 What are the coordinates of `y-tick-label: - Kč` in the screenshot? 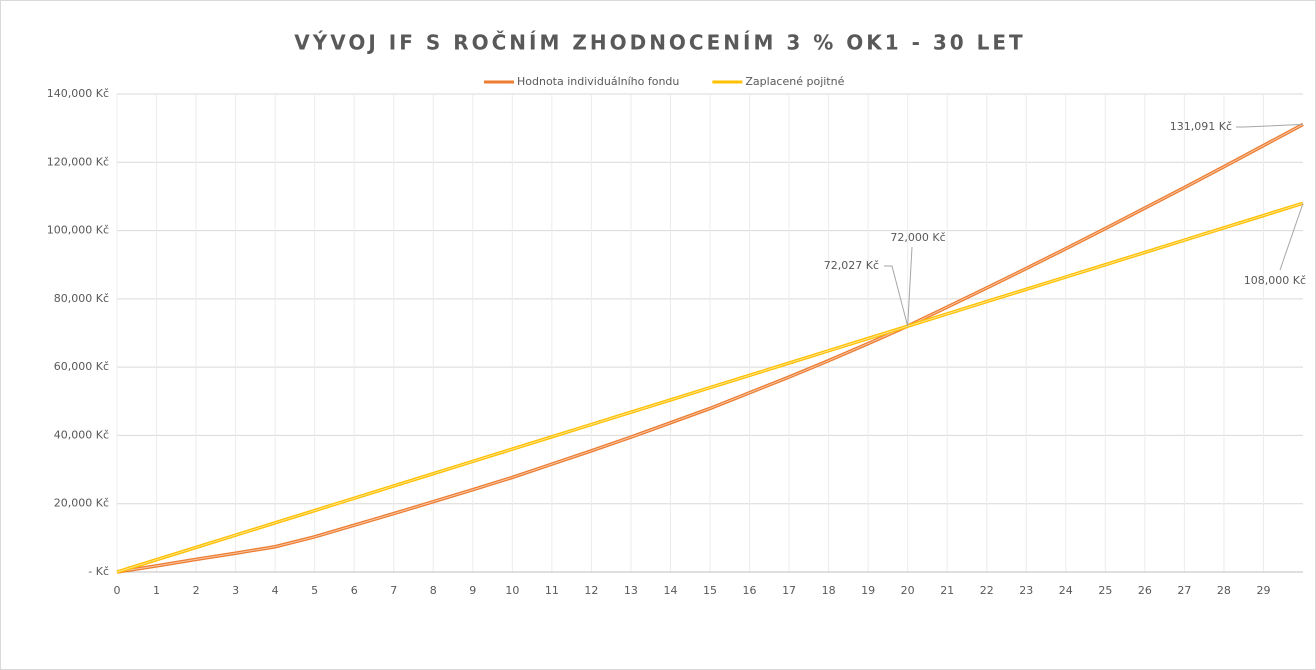 It's located at (98, 571).